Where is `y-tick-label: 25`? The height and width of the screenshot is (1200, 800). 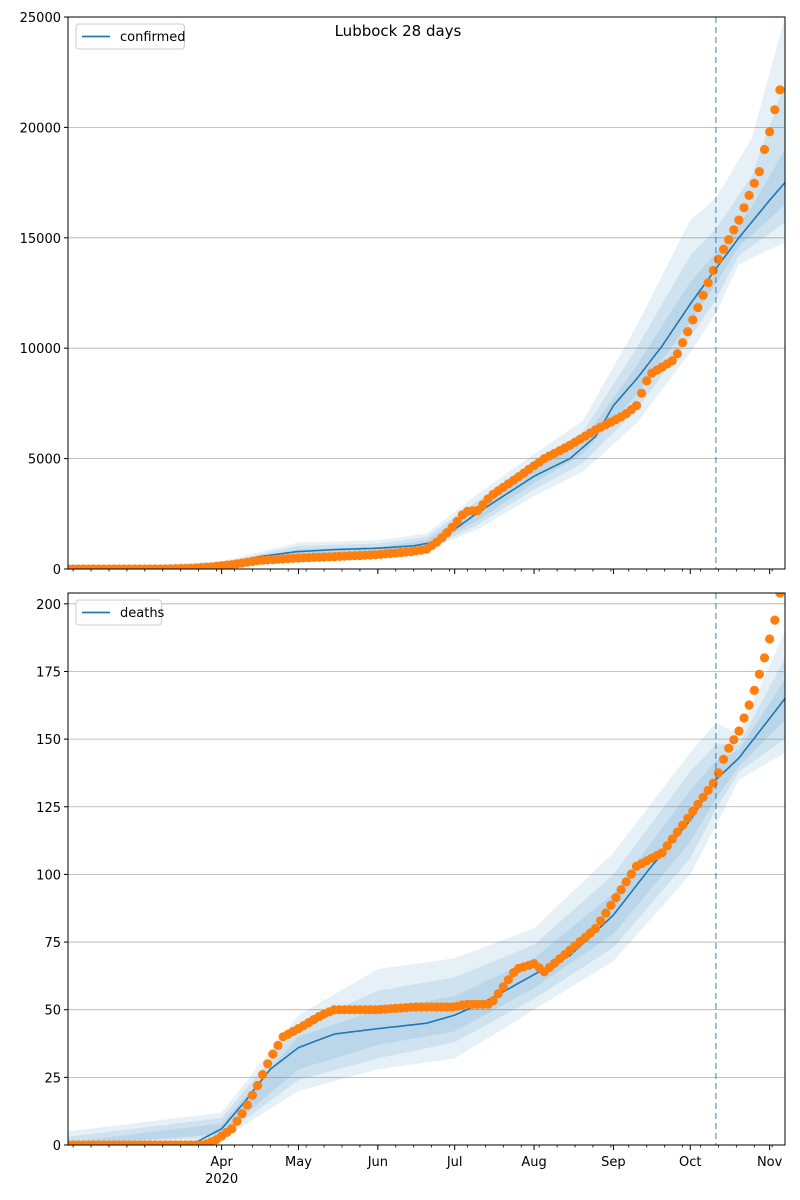
y-tick-label: 25 is located at coordinates (52, 1078).